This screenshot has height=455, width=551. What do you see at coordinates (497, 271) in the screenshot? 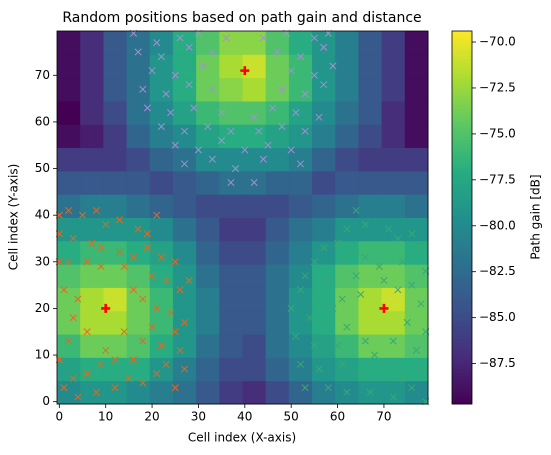
I see `colorbar-tick-label: −82.5` at bounding box center [497, 271].